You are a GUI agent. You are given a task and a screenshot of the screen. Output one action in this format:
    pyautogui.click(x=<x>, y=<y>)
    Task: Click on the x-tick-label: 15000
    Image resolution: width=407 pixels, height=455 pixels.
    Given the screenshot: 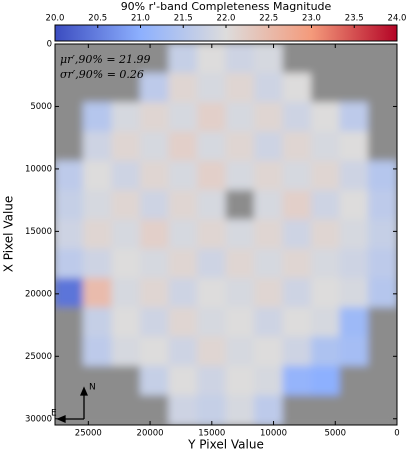 What is the action you would take?
    pyautogui.click(x=211, y=434)
    